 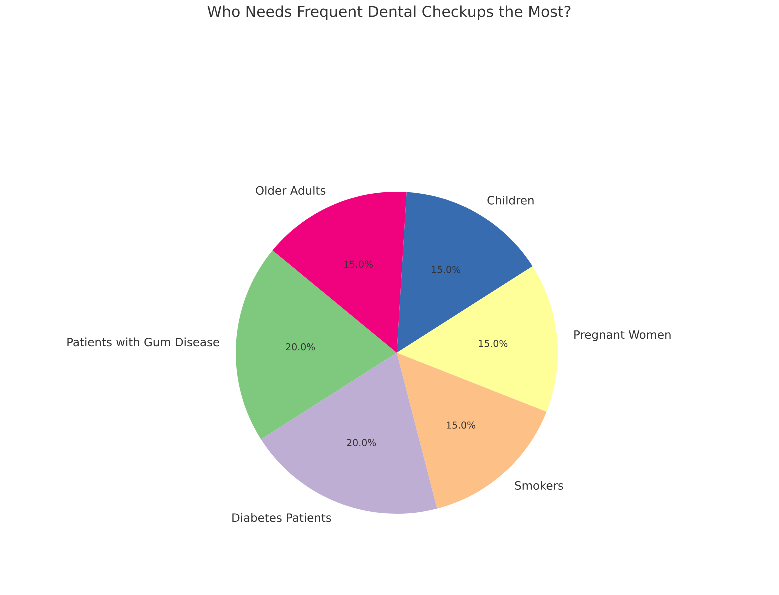 I want to click on slice-label: Smokers, so click(x=539, y=485).